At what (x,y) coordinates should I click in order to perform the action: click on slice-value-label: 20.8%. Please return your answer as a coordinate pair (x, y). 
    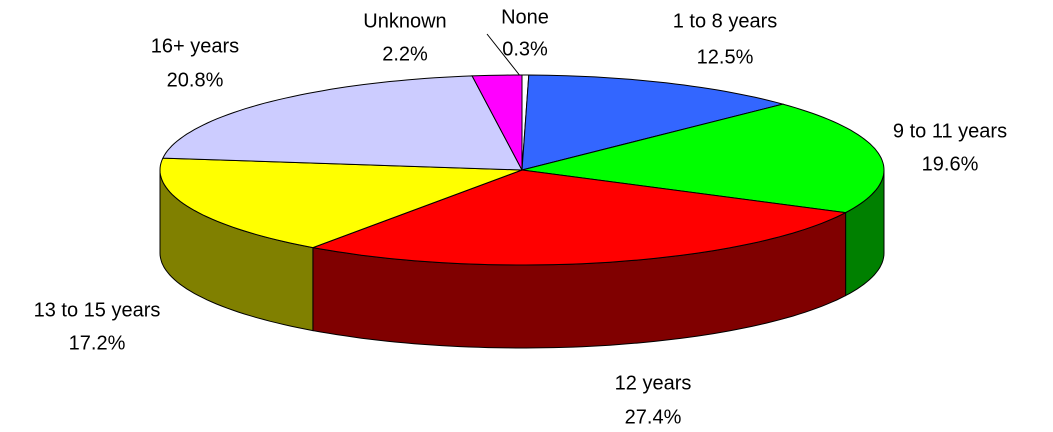
    Looking at the image, I should click on (195, 80).